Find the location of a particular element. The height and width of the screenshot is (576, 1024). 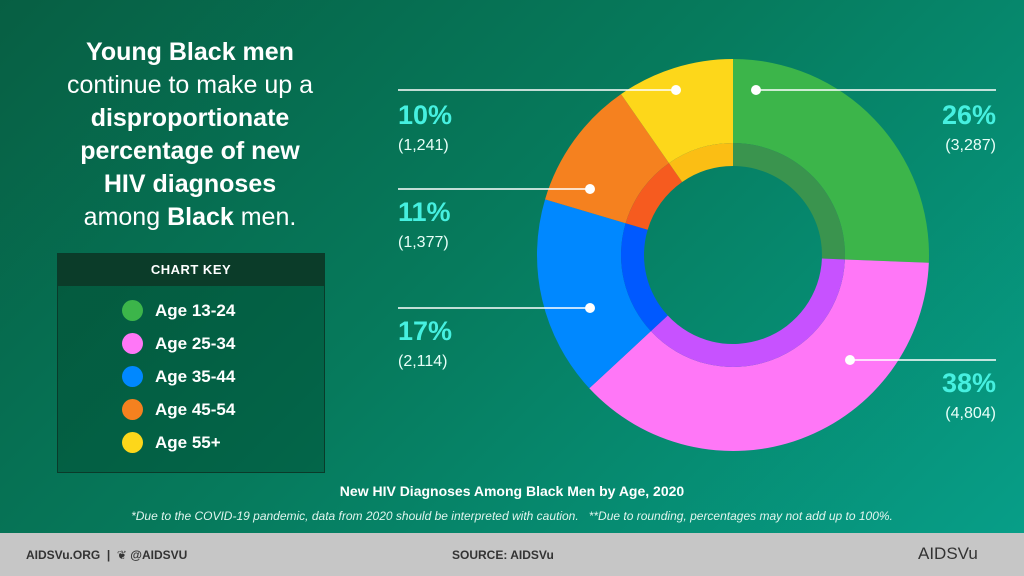

source-text: SOURCE: AIDSVu is located at coordinates (503, 555).